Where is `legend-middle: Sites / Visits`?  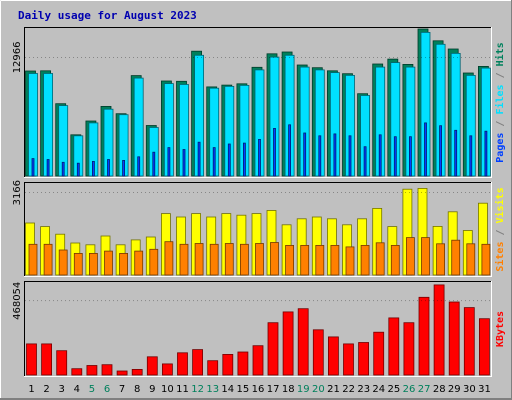
legend-middle: Sites / Visits is located at coordinates (500, 229).